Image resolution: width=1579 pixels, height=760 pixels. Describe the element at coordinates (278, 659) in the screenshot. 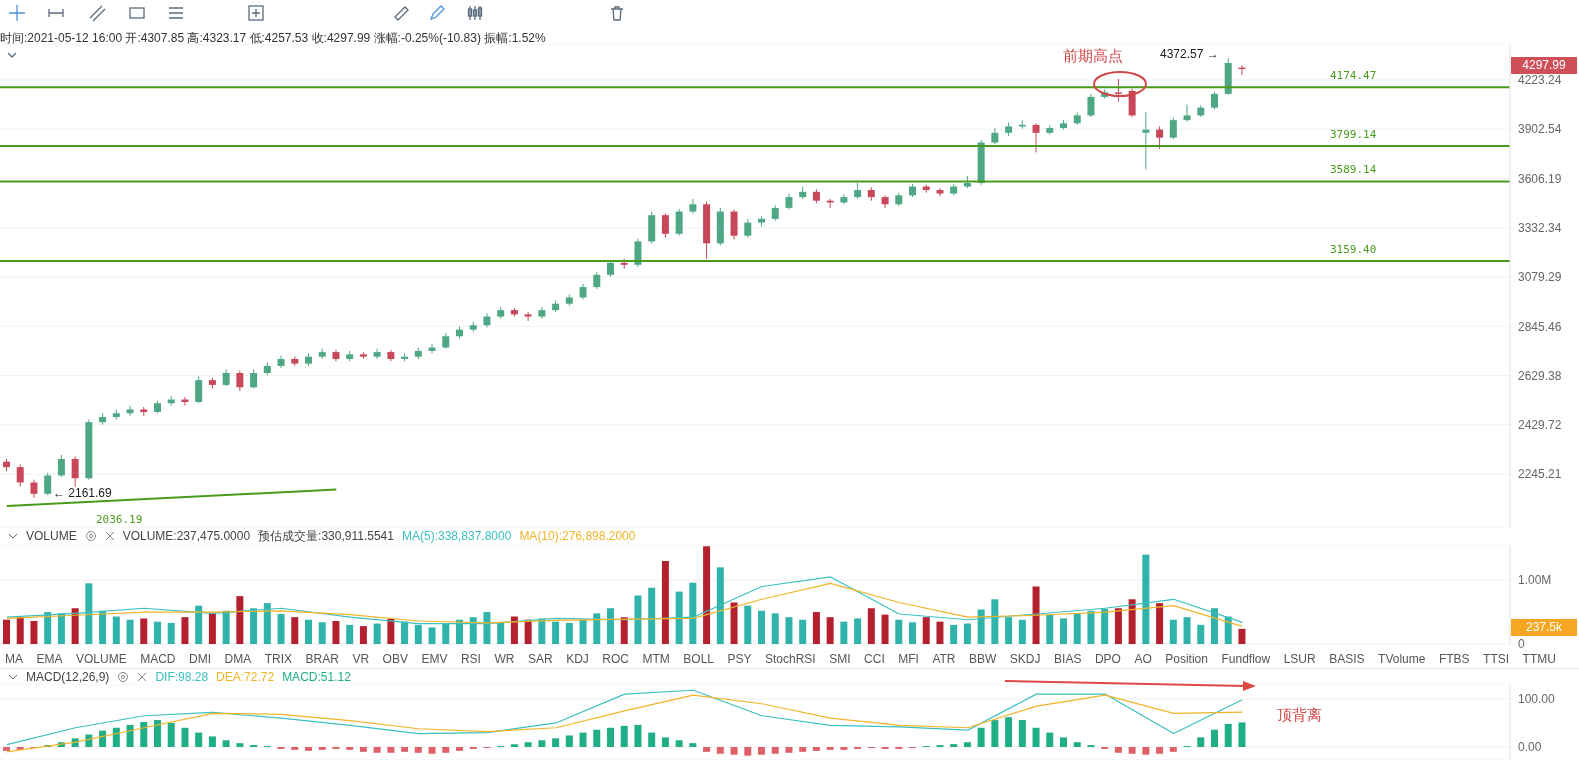

I see `text: TRIX` at that location.